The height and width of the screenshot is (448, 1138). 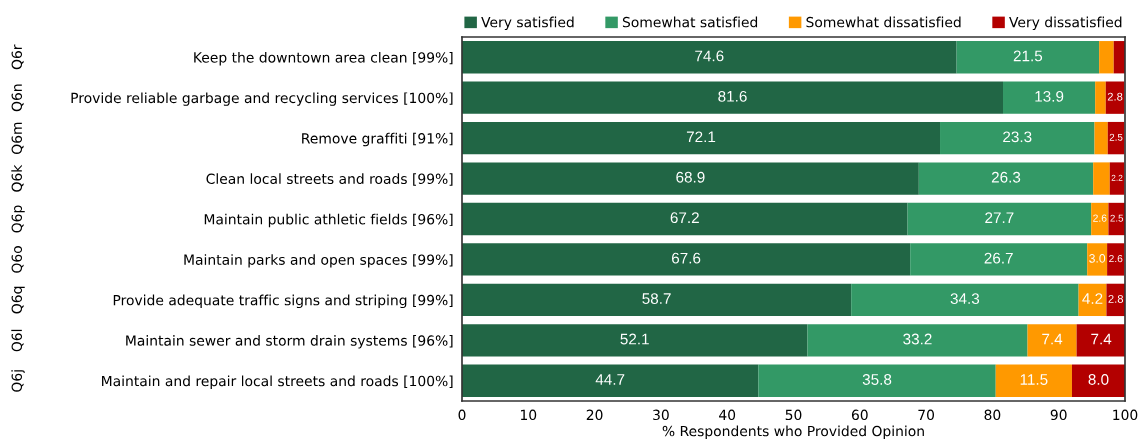 I want to click on data-label: 27.7, so click(x=999, y=217).